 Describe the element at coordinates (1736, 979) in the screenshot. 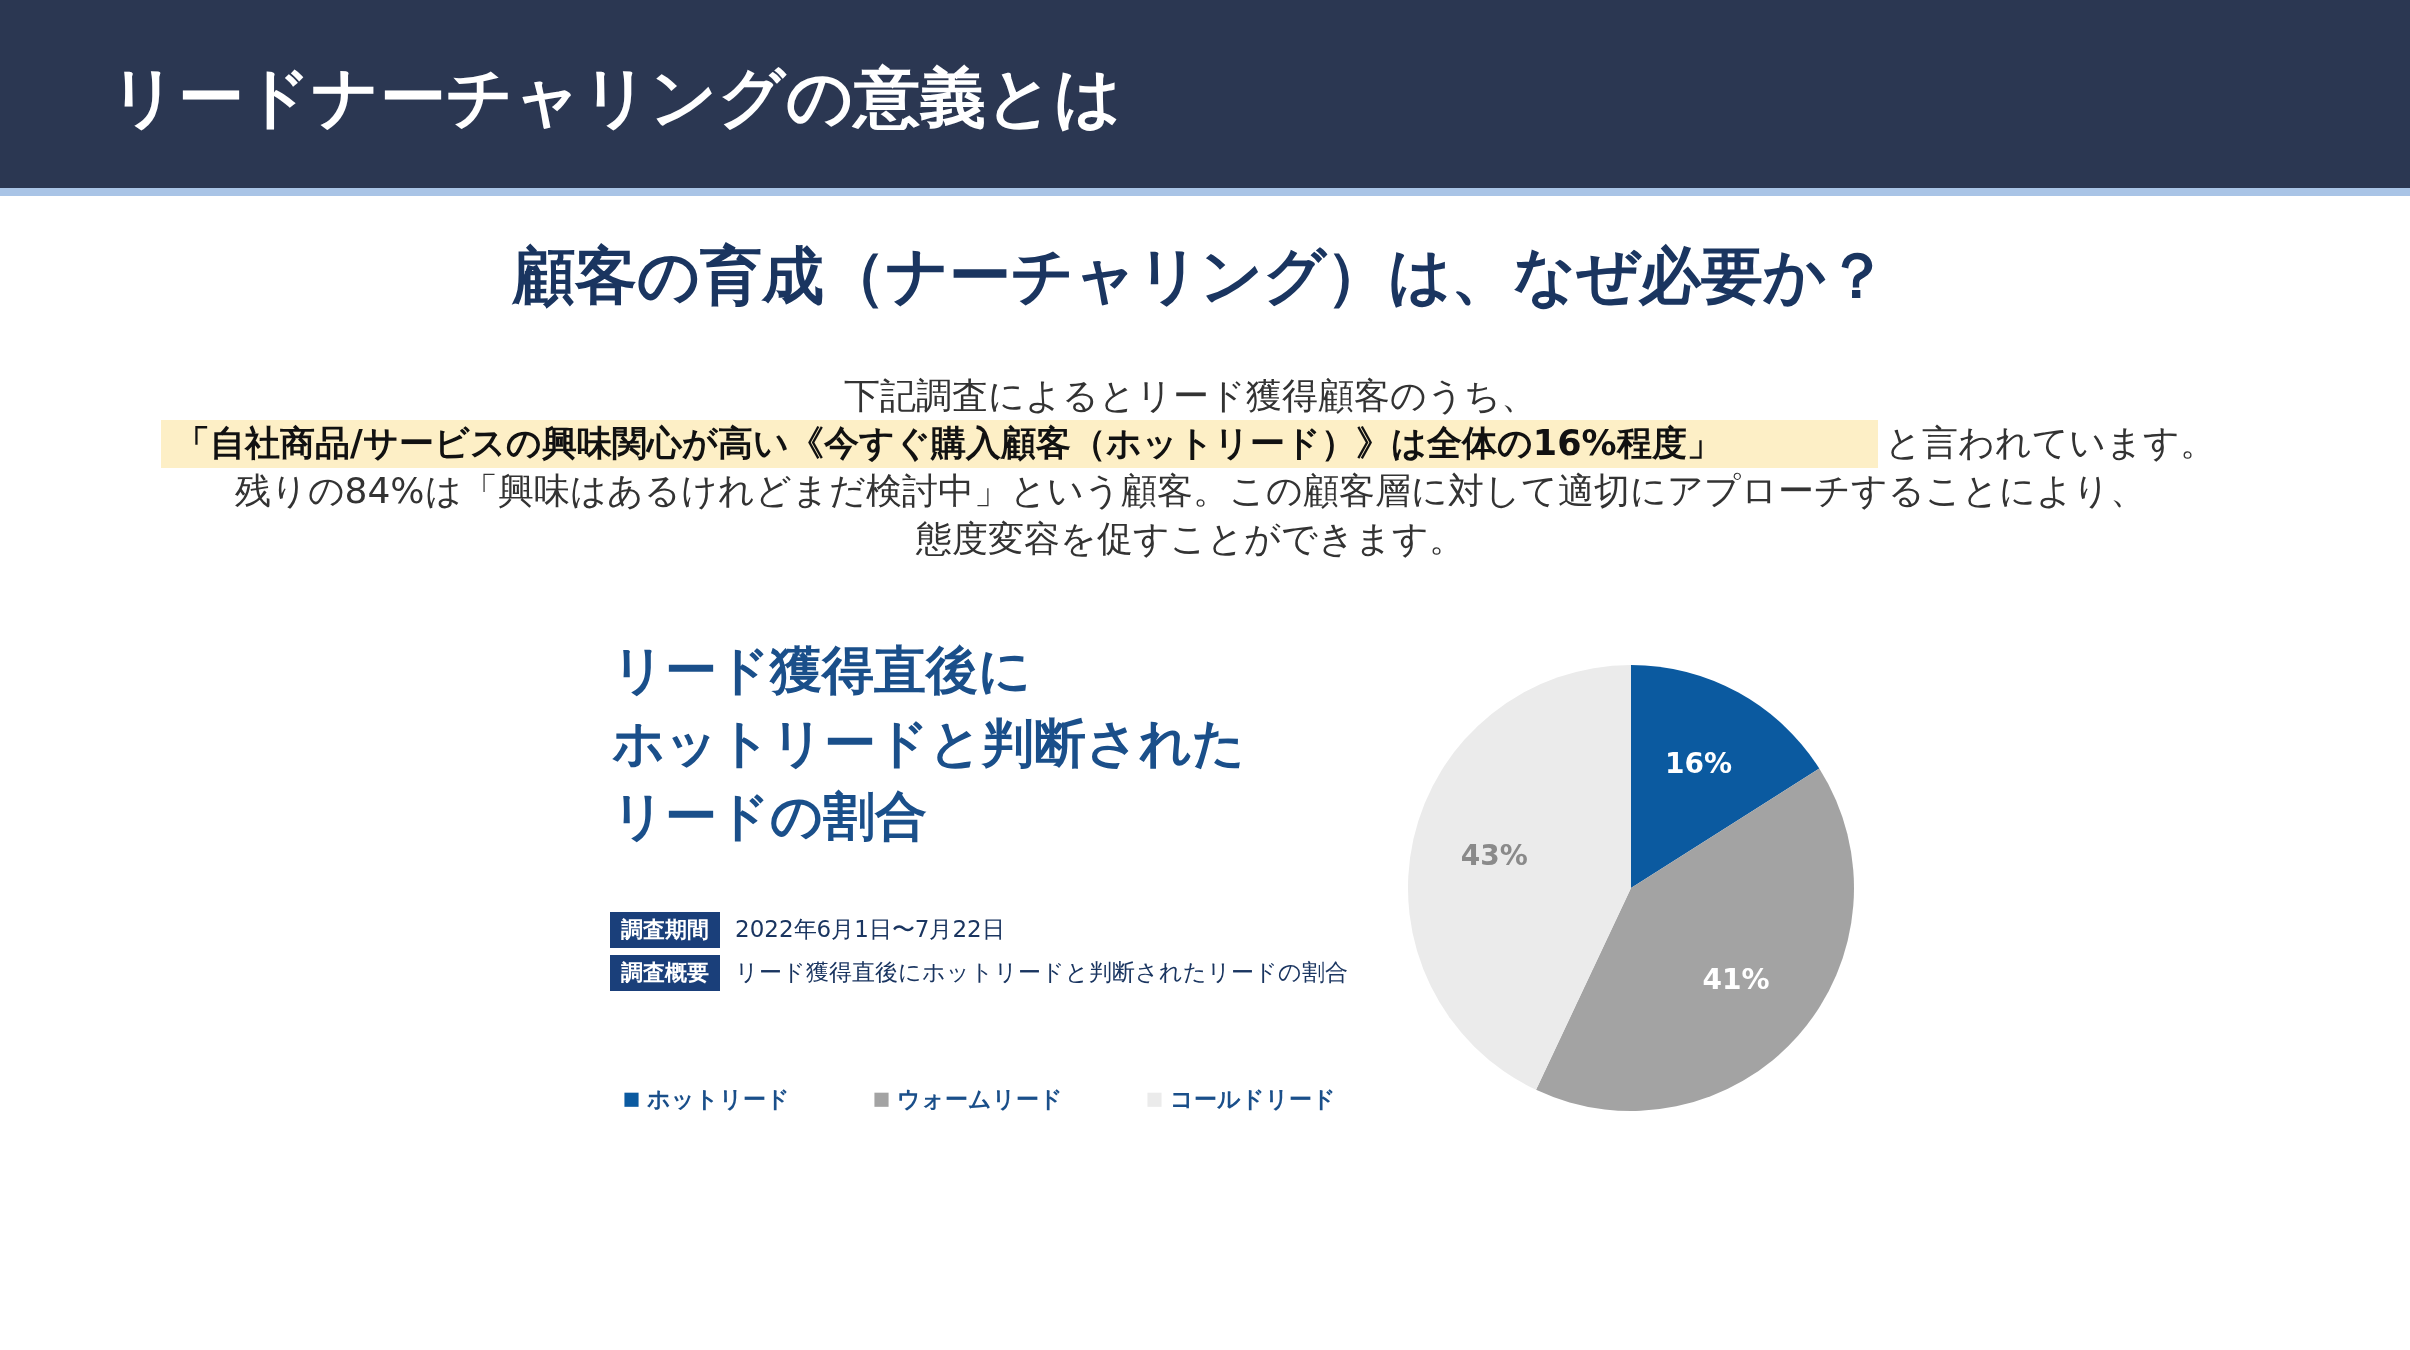

I see `data-label: 41%` at that location.